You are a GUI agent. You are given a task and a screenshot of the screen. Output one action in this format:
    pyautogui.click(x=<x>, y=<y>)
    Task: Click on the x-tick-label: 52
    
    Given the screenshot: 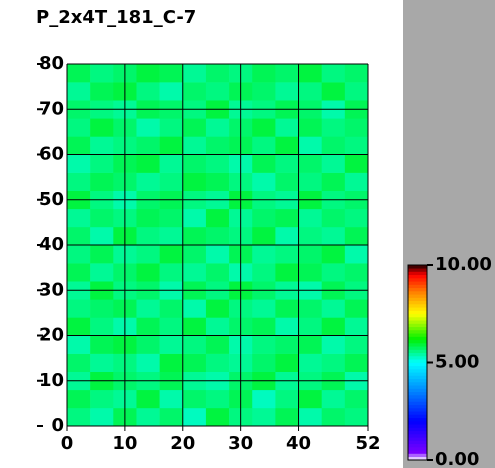 What is the action you would take?
    pyautogui.click(x=367, y=443)
    